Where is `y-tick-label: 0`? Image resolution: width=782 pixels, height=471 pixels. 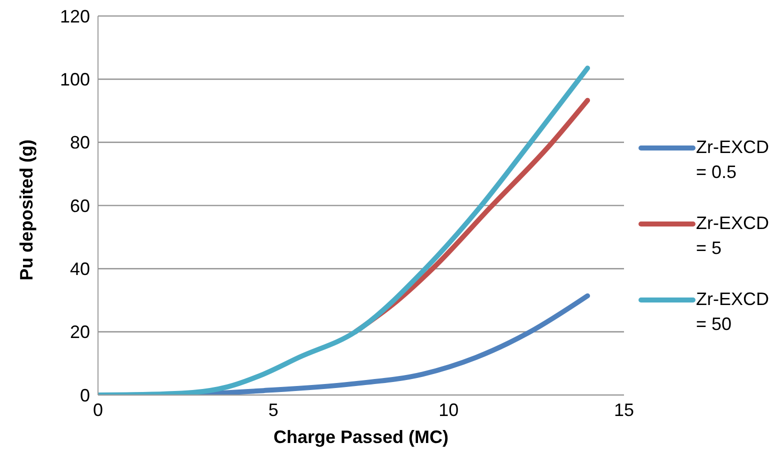 y-tick-label: 0 is located at coordinates (85, 395).